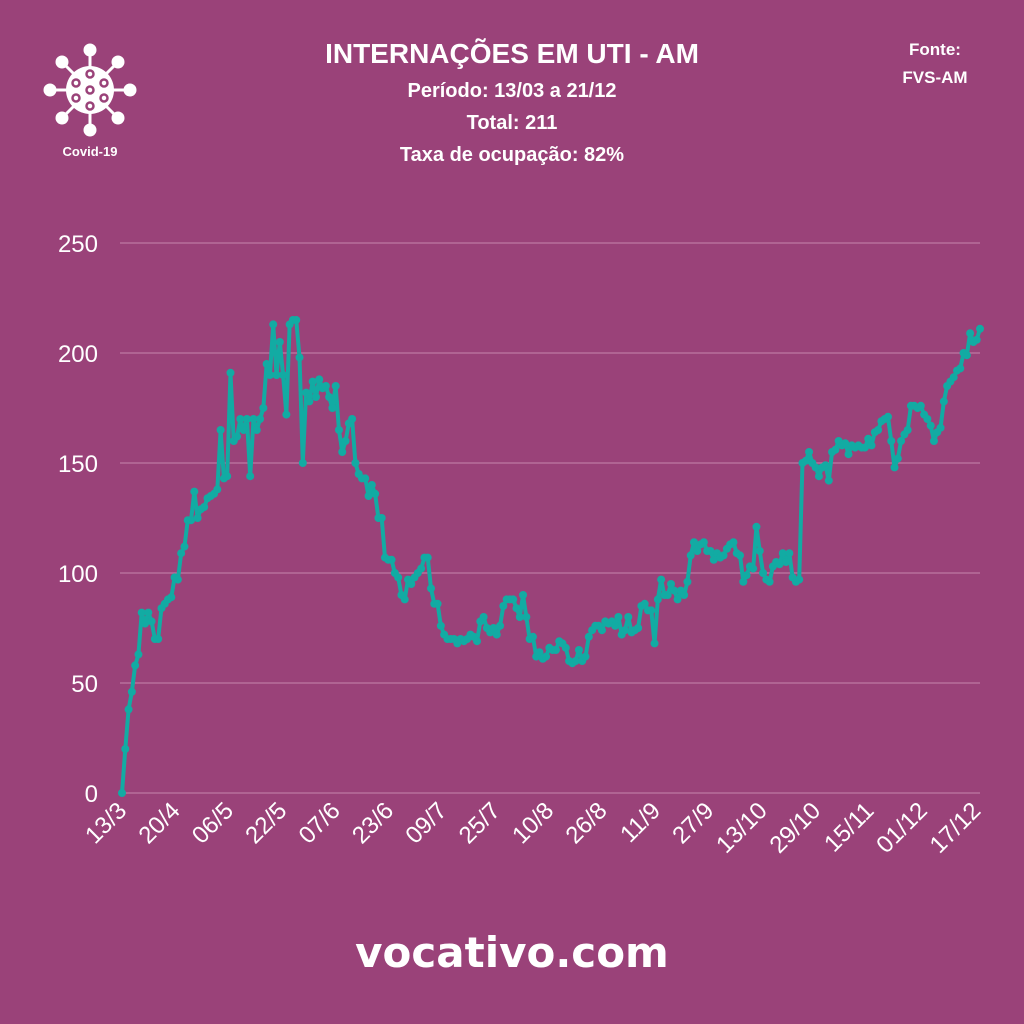 This screenshot has height=1024, width=1024. I want to click on y-tick-label: 50, so click(84, 684).